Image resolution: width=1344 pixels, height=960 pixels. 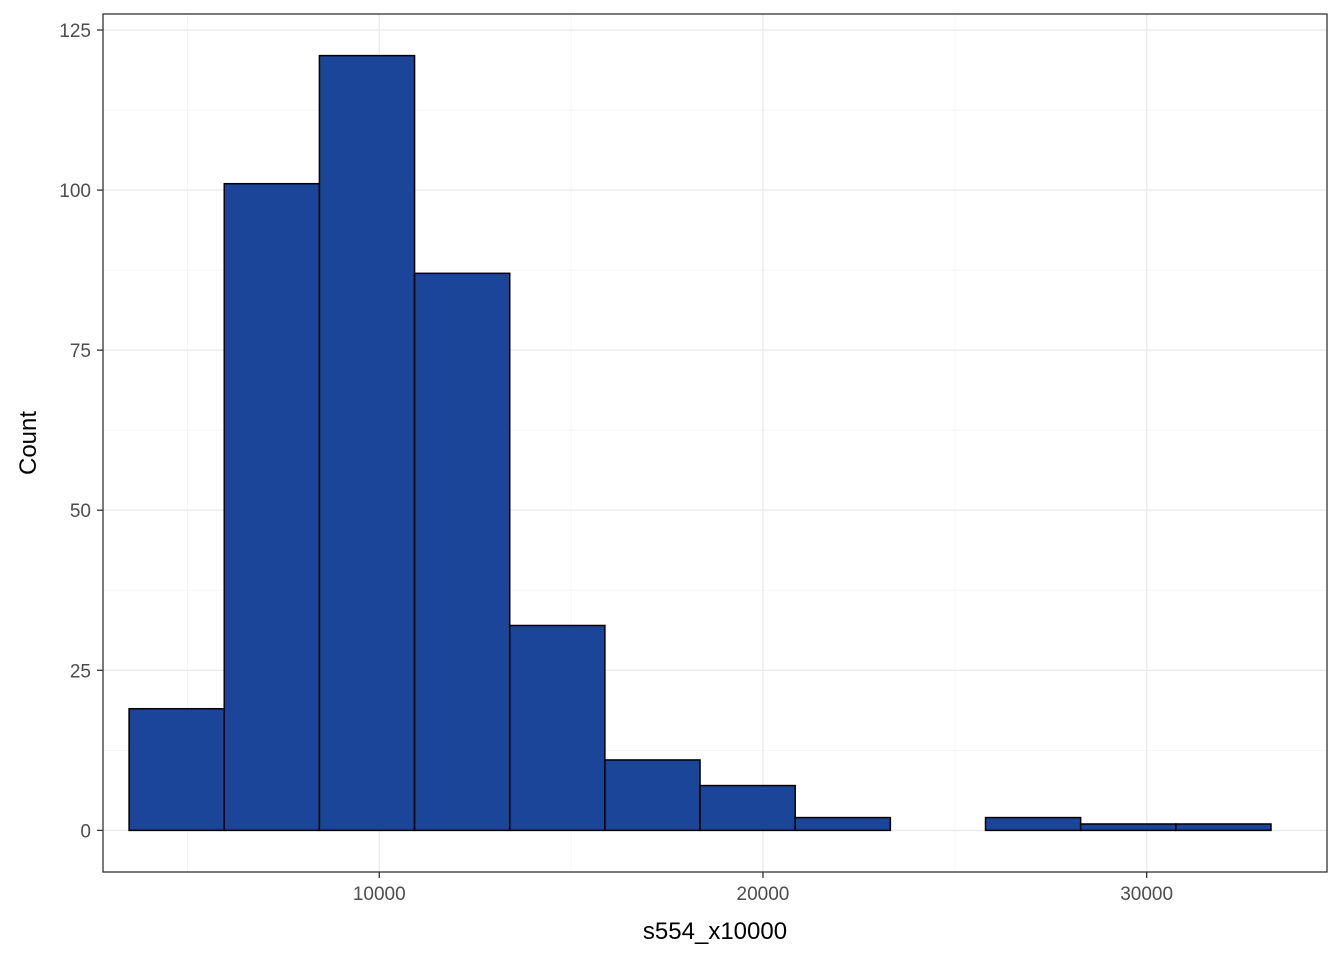 What do you see at coordinates (379, 894) in the screenshot?
I see `x-tick-label: 10000` at bounding box center [379, 894].